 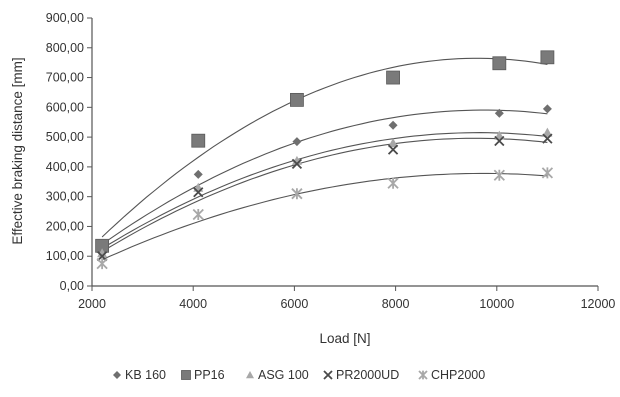 I want to click on legend-marker-pr2000ud, so click(x=328, y=375).